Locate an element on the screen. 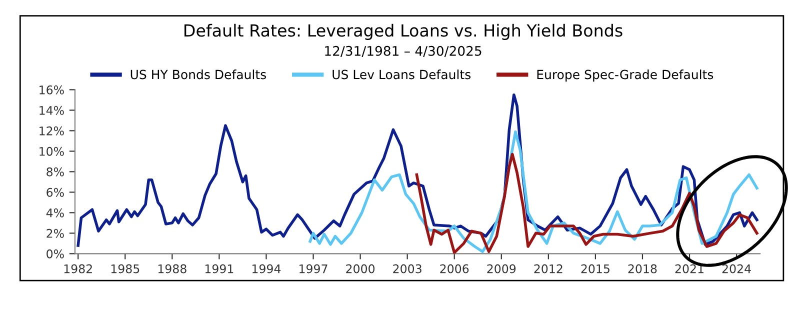 The width and height of the screenshot is (806, 336). line-series is located at coordinates (586, 203).